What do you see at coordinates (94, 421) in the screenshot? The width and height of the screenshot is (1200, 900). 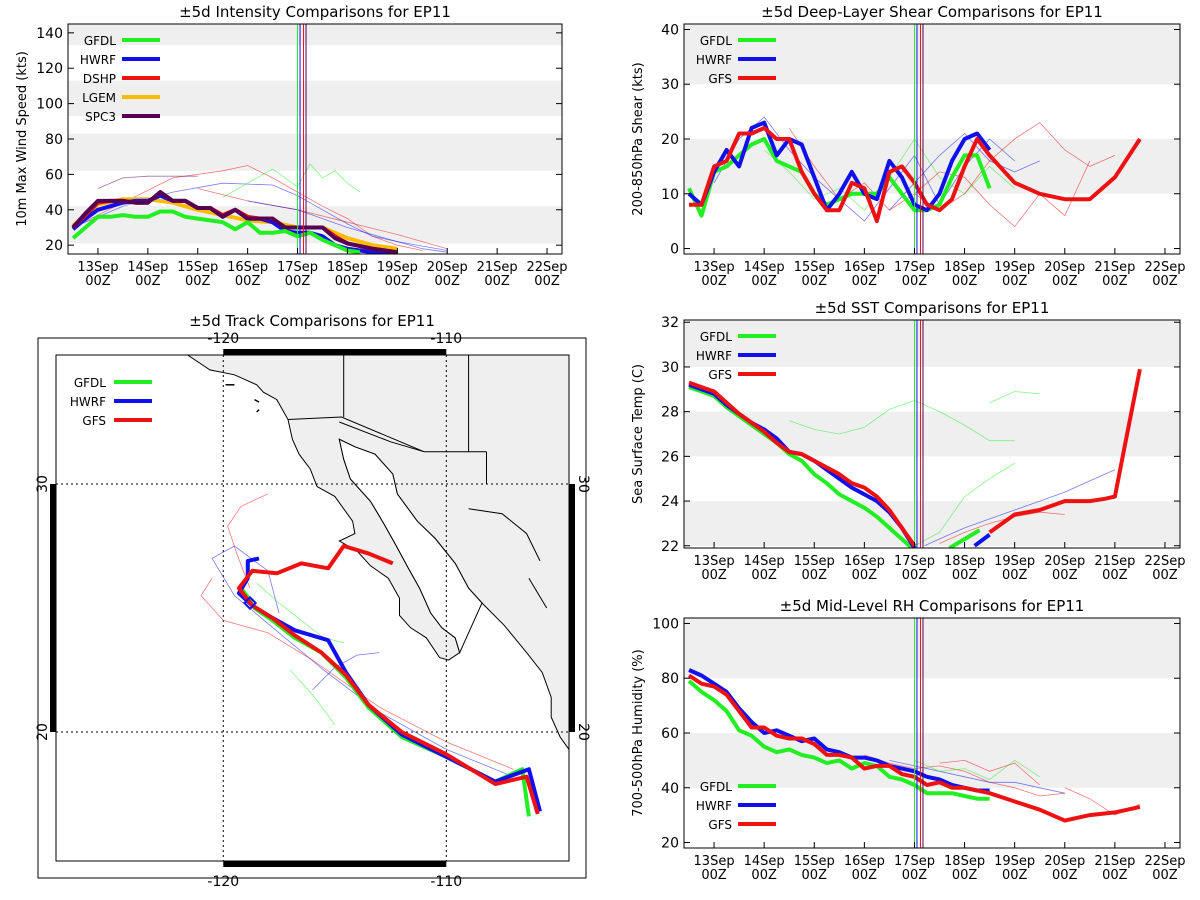 I see `track-legend-label-gfs: GFS` at bounding box center [94, 421].